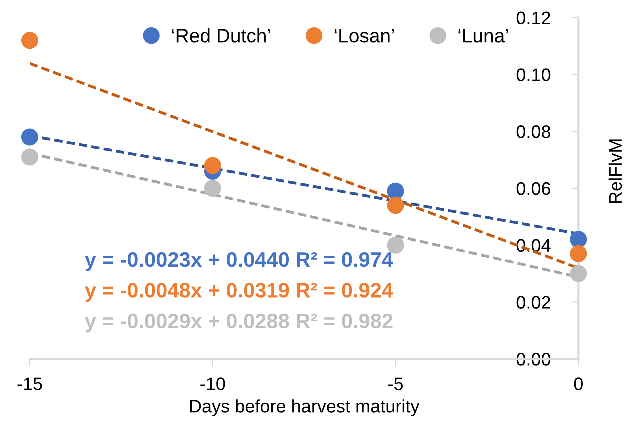 The width and height of the screenshot is (638, 425). I want to click on annotation: y = -0.0029x + 0.0288 R² = 0.982, so click(239, 323).